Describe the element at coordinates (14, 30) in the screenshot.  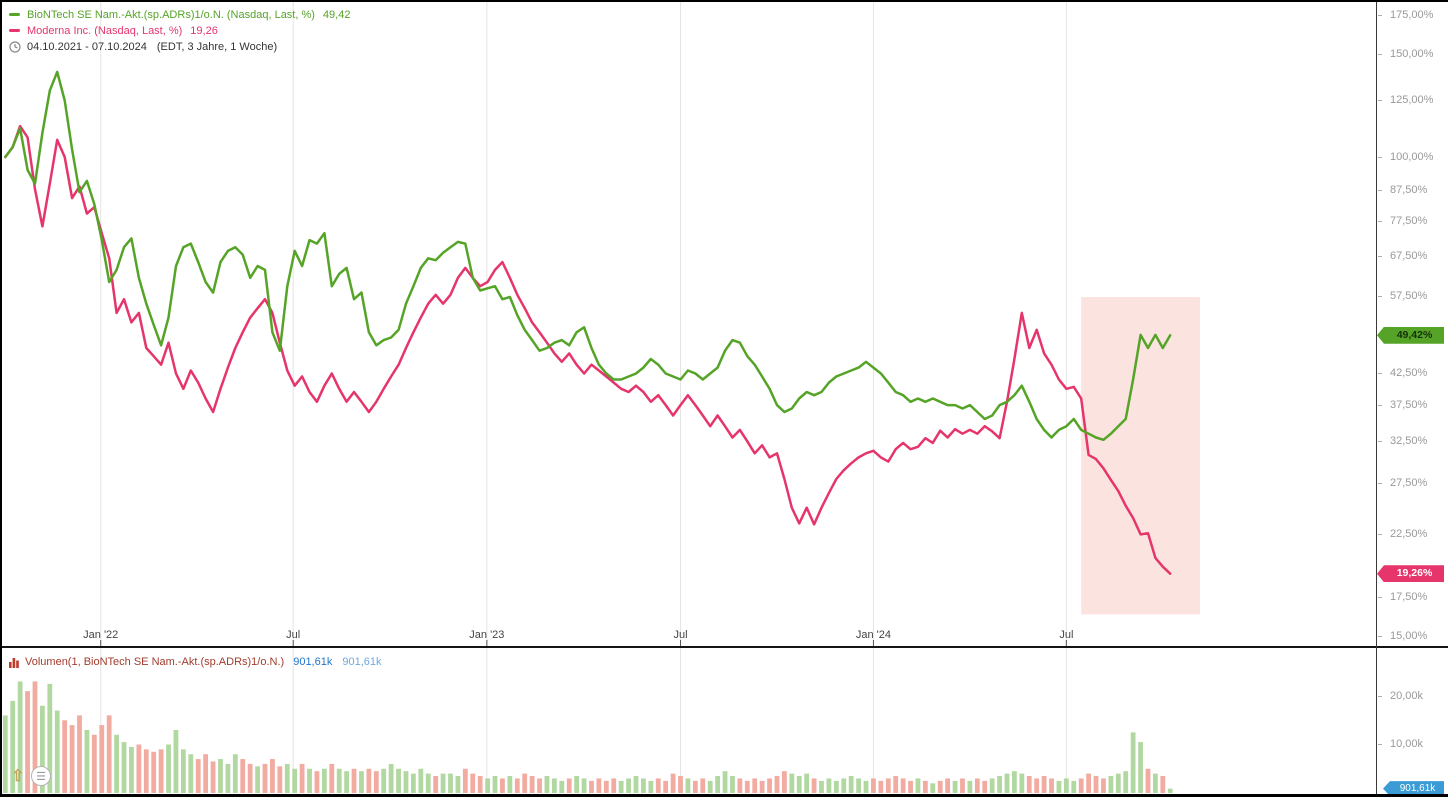
I see `moderna-series-marker` at that location.